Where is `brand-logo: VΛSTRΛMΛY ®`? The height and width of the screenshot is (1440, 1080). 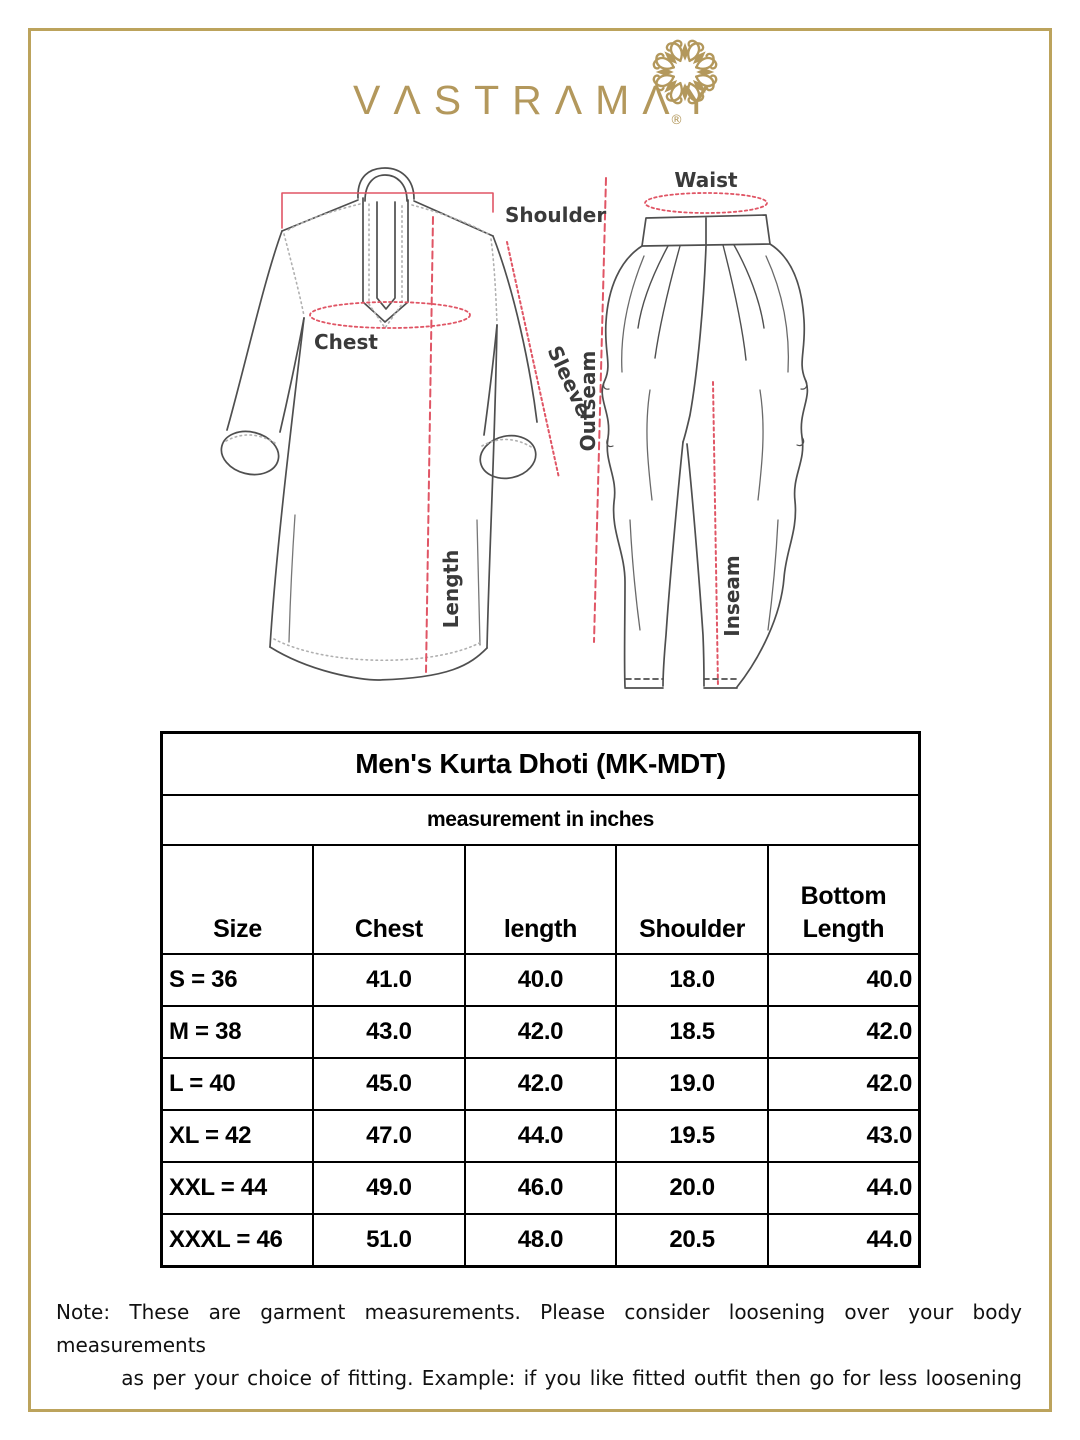 brand-logo: VΛSTRΛMΛY ® is located at coordinates (539, 82).